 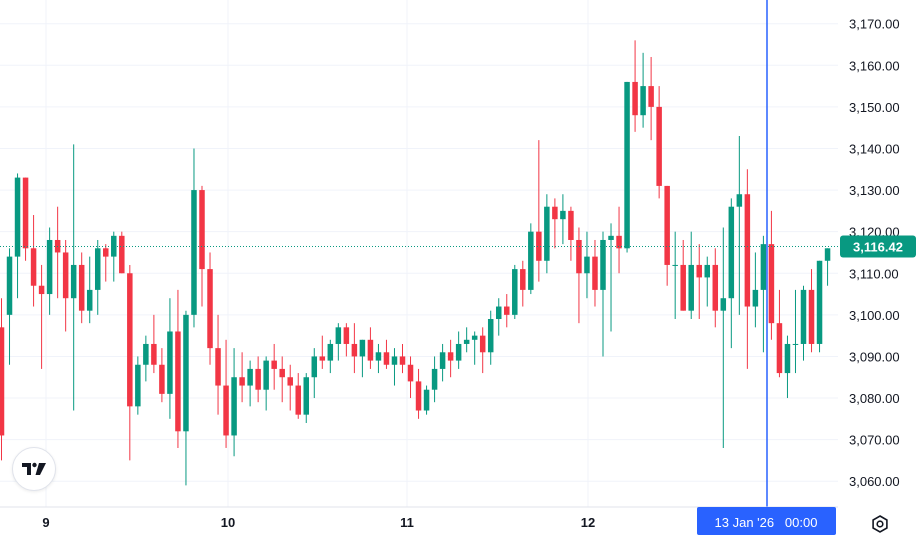 I want to click on crosshair-date-tag: 13 Jan '26 00:00, so click(x=766, y=521).